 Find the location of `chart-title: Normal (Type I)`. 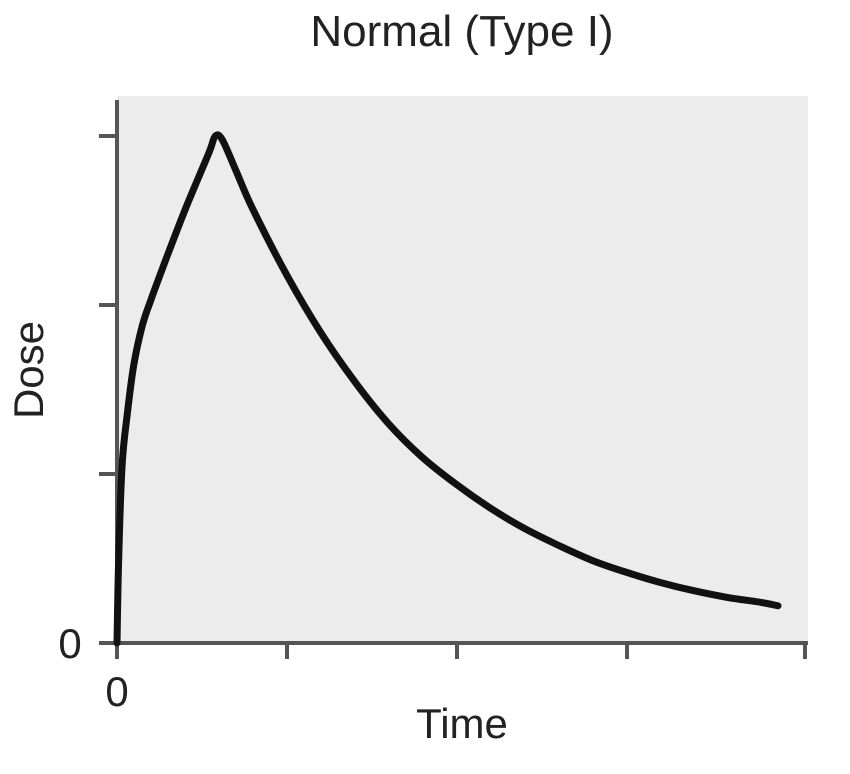

chart-title: Normal (Type I) is located at coordinates (461, 31).